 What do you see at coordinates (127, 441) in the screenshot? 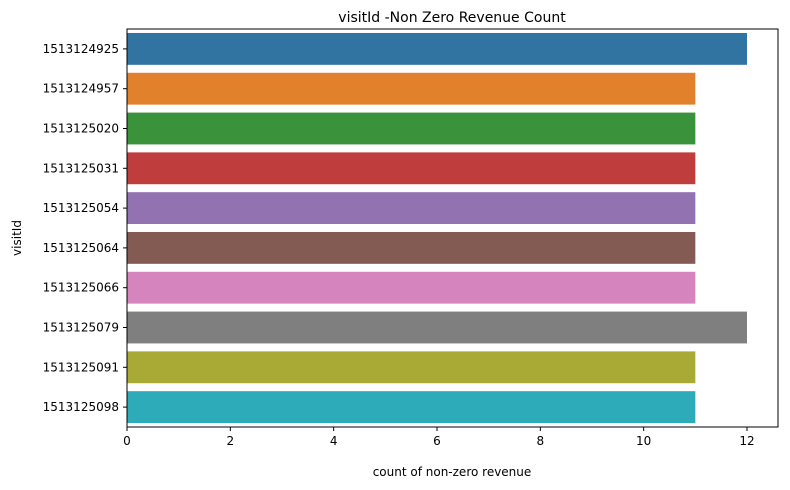
I see `x-tick-label: 0` at bounding box center [127, 441].